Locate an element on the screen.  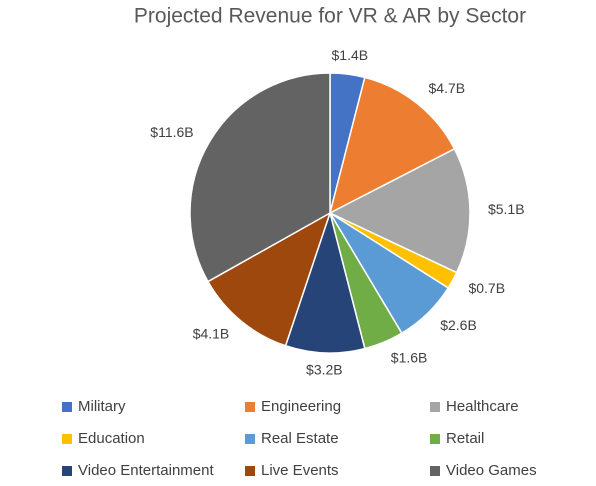
data-label: $4.7B is located at coordinates (447, 88).